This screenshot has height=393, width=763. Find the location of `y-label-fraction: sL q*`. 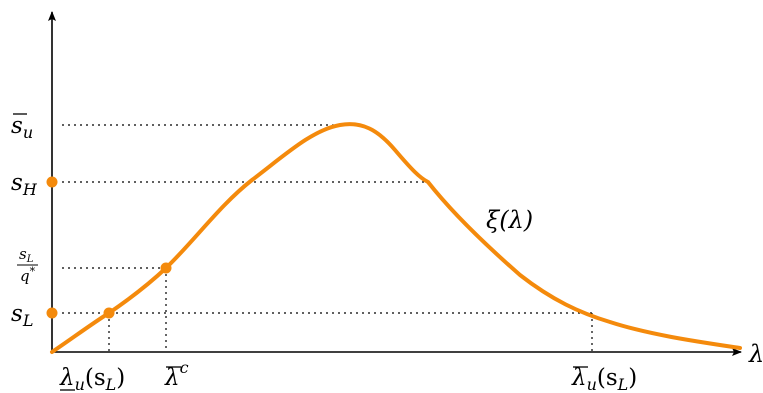

y-label-fraction: sL q* is located at coordinates (27, 265).